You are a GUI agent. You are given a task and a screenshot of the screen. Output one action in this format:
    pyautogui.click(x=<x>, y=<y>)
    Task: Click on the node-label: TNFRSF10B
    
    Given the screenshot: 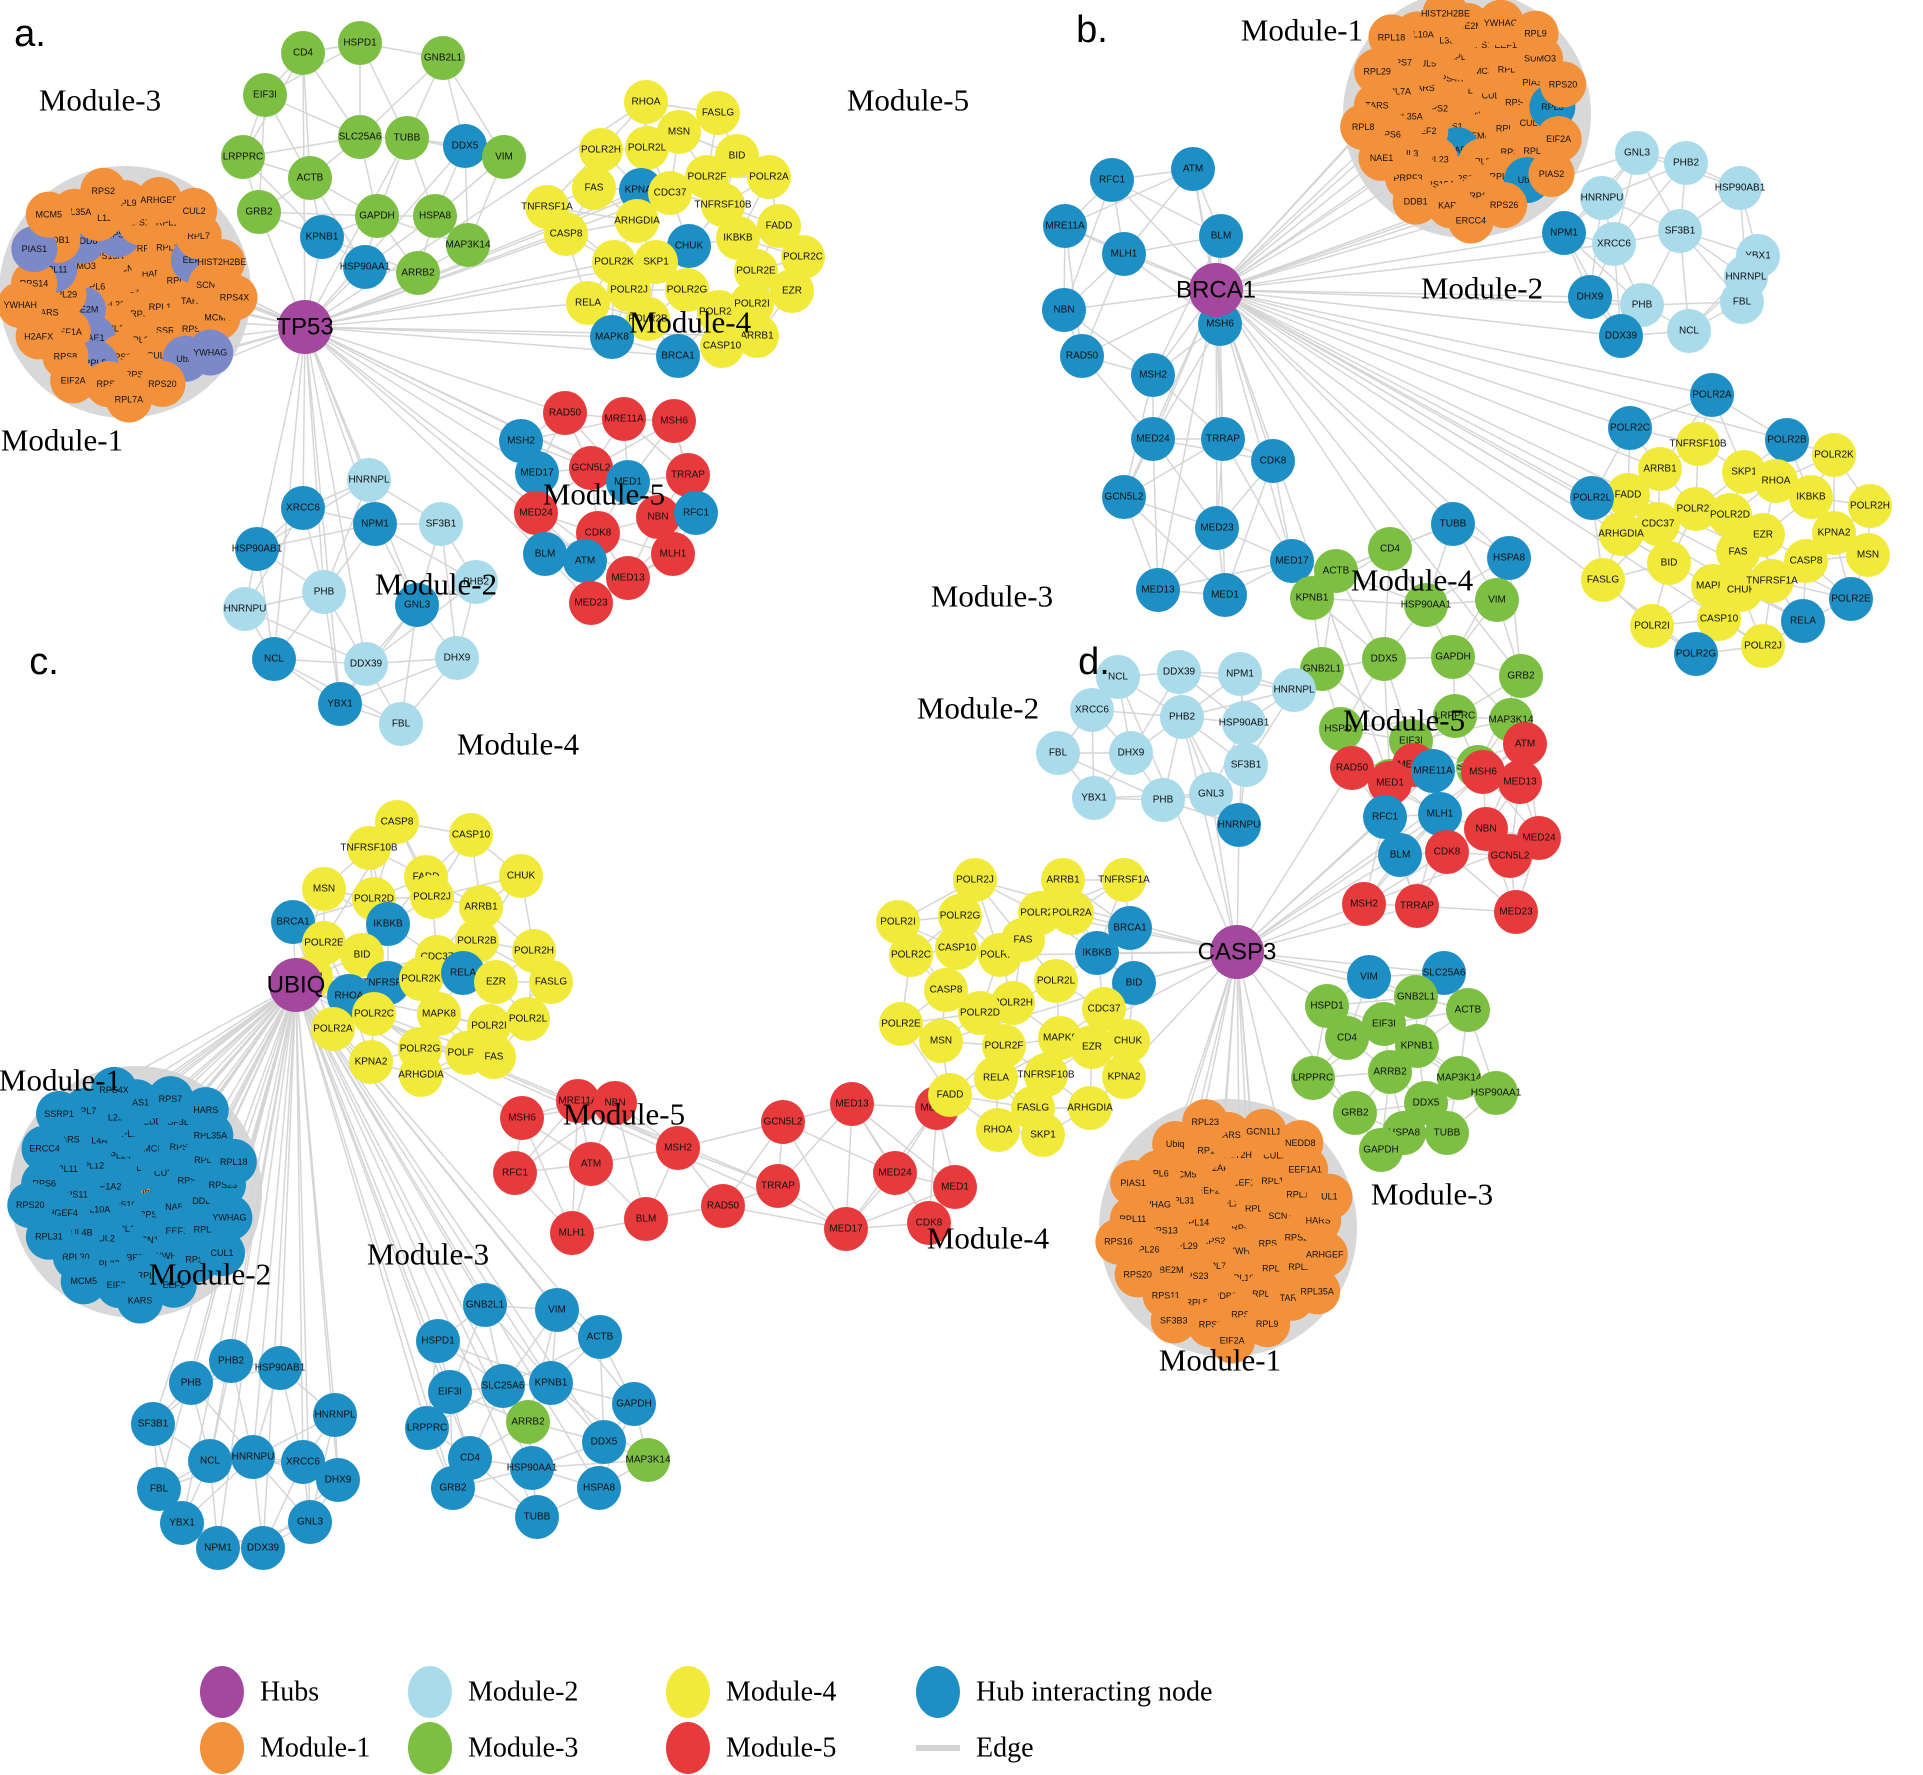 What is the action you would take?
    pyautogui.click(x=723, y=205)
    